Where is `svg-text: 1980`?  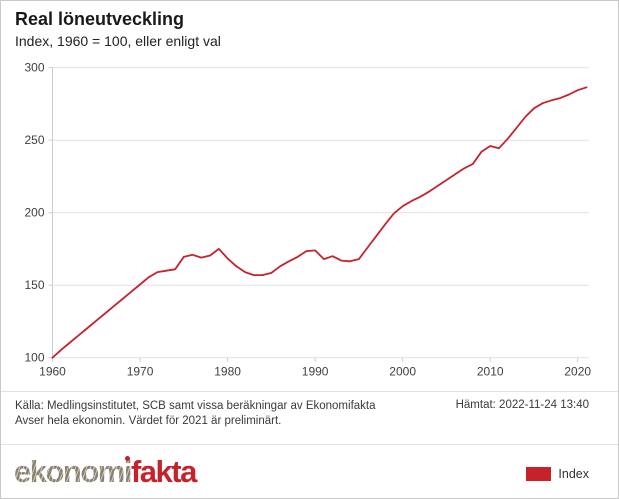 svg-text: 1980 is located at coordinates (227, 372).